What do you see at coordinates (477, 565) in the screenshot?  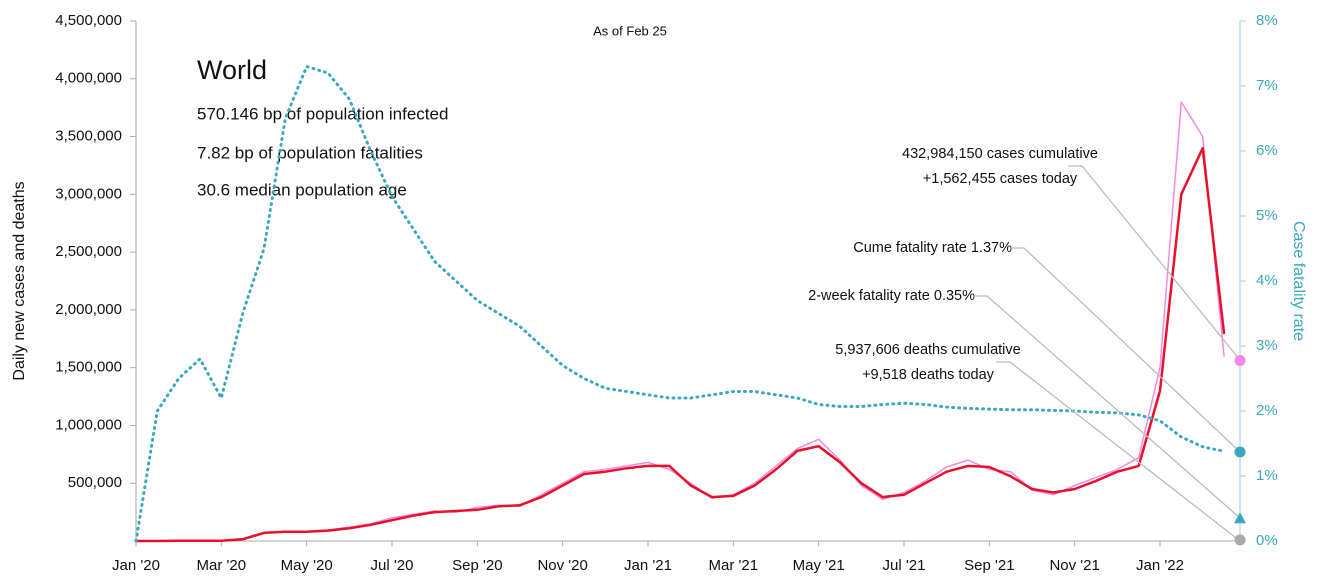 I see `x-tick-label: Sep '20` at bounding box center [477, 565].